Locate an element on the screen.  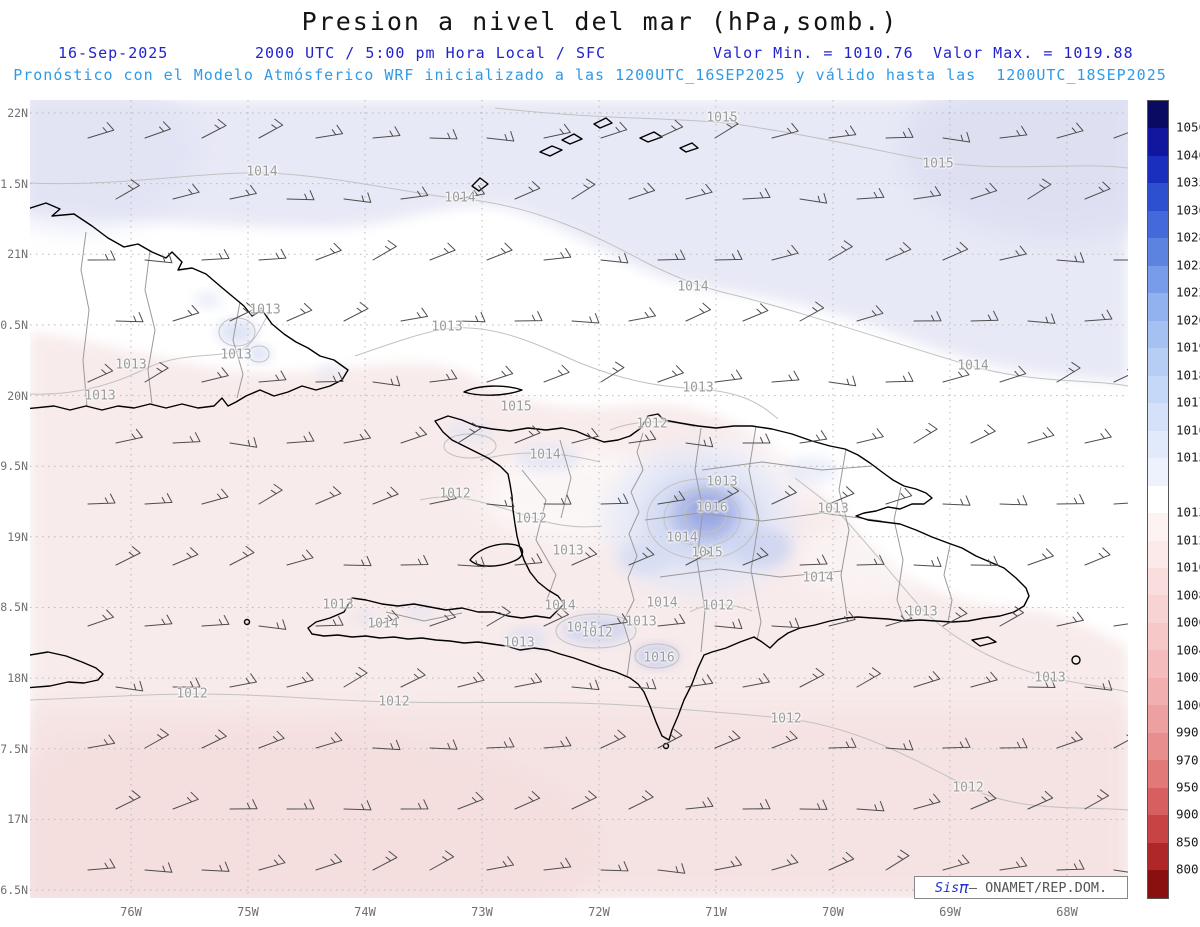
y-tick-0.5N: 0.5N is located at coordinates (14, 324).